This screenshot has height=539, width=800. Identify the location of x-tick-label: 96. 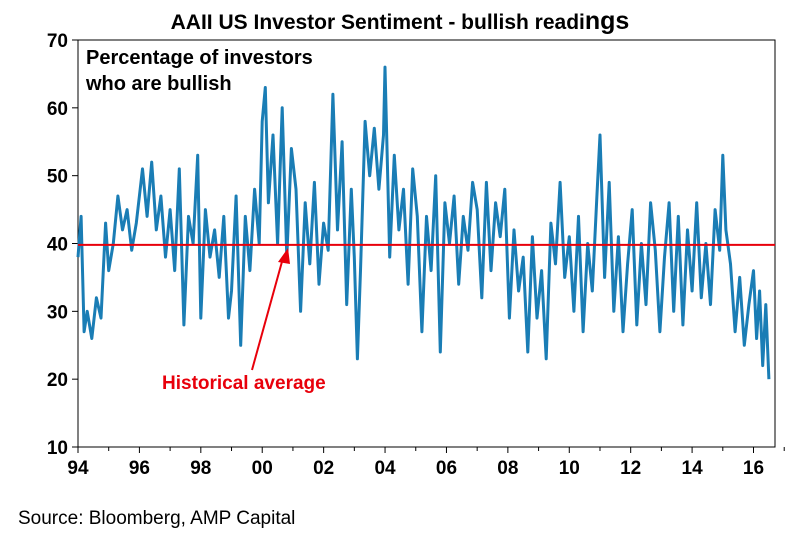
(139, 468).